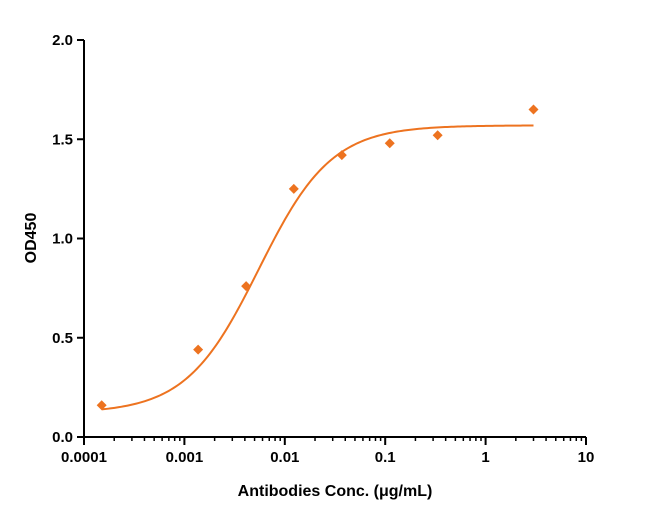 This screenshot has height=524, width=650. I want to click on x-tick-label: 10, so click(586, 457).